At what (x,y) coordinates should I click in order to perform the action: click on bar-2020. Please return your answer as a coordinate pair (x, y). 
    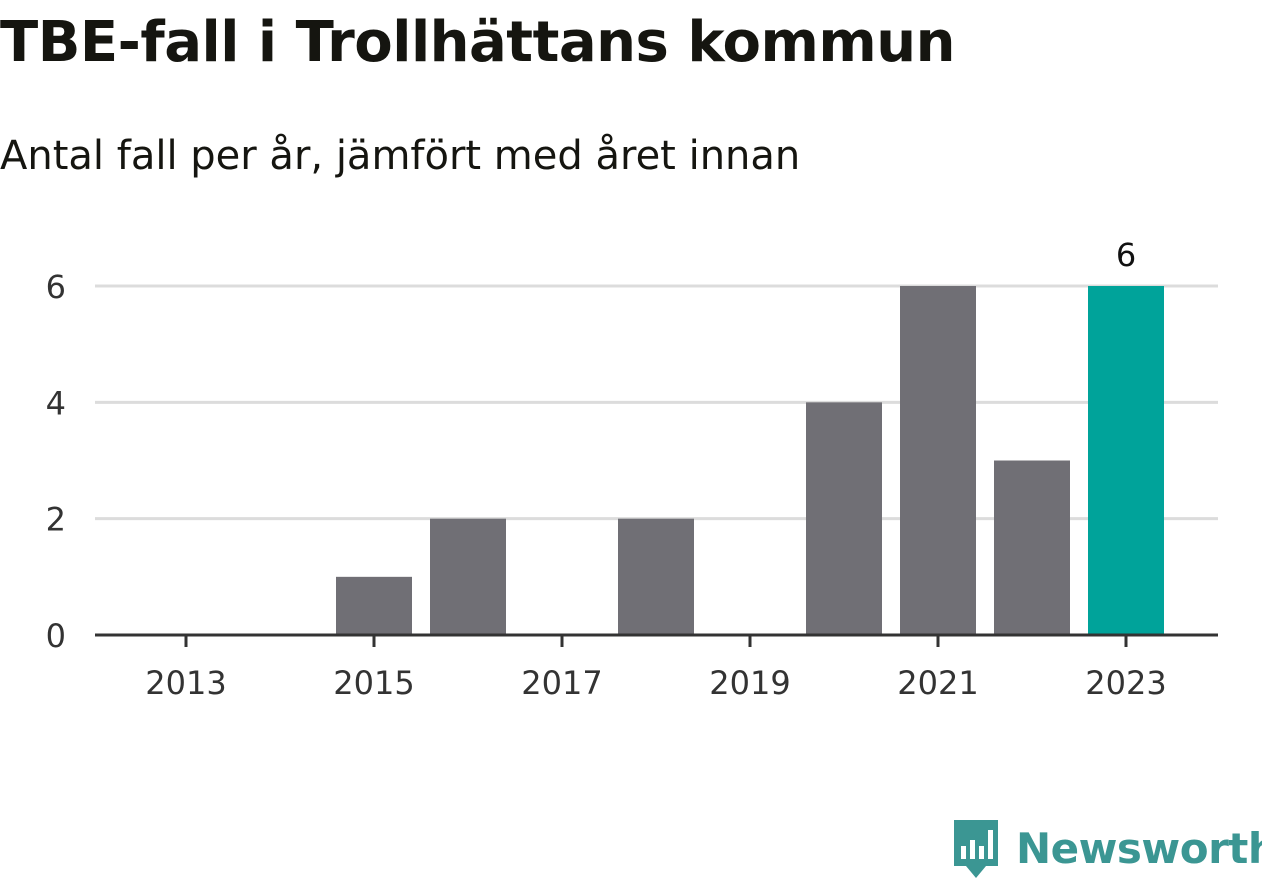
    Looking at the image, I should click on (844, 518).